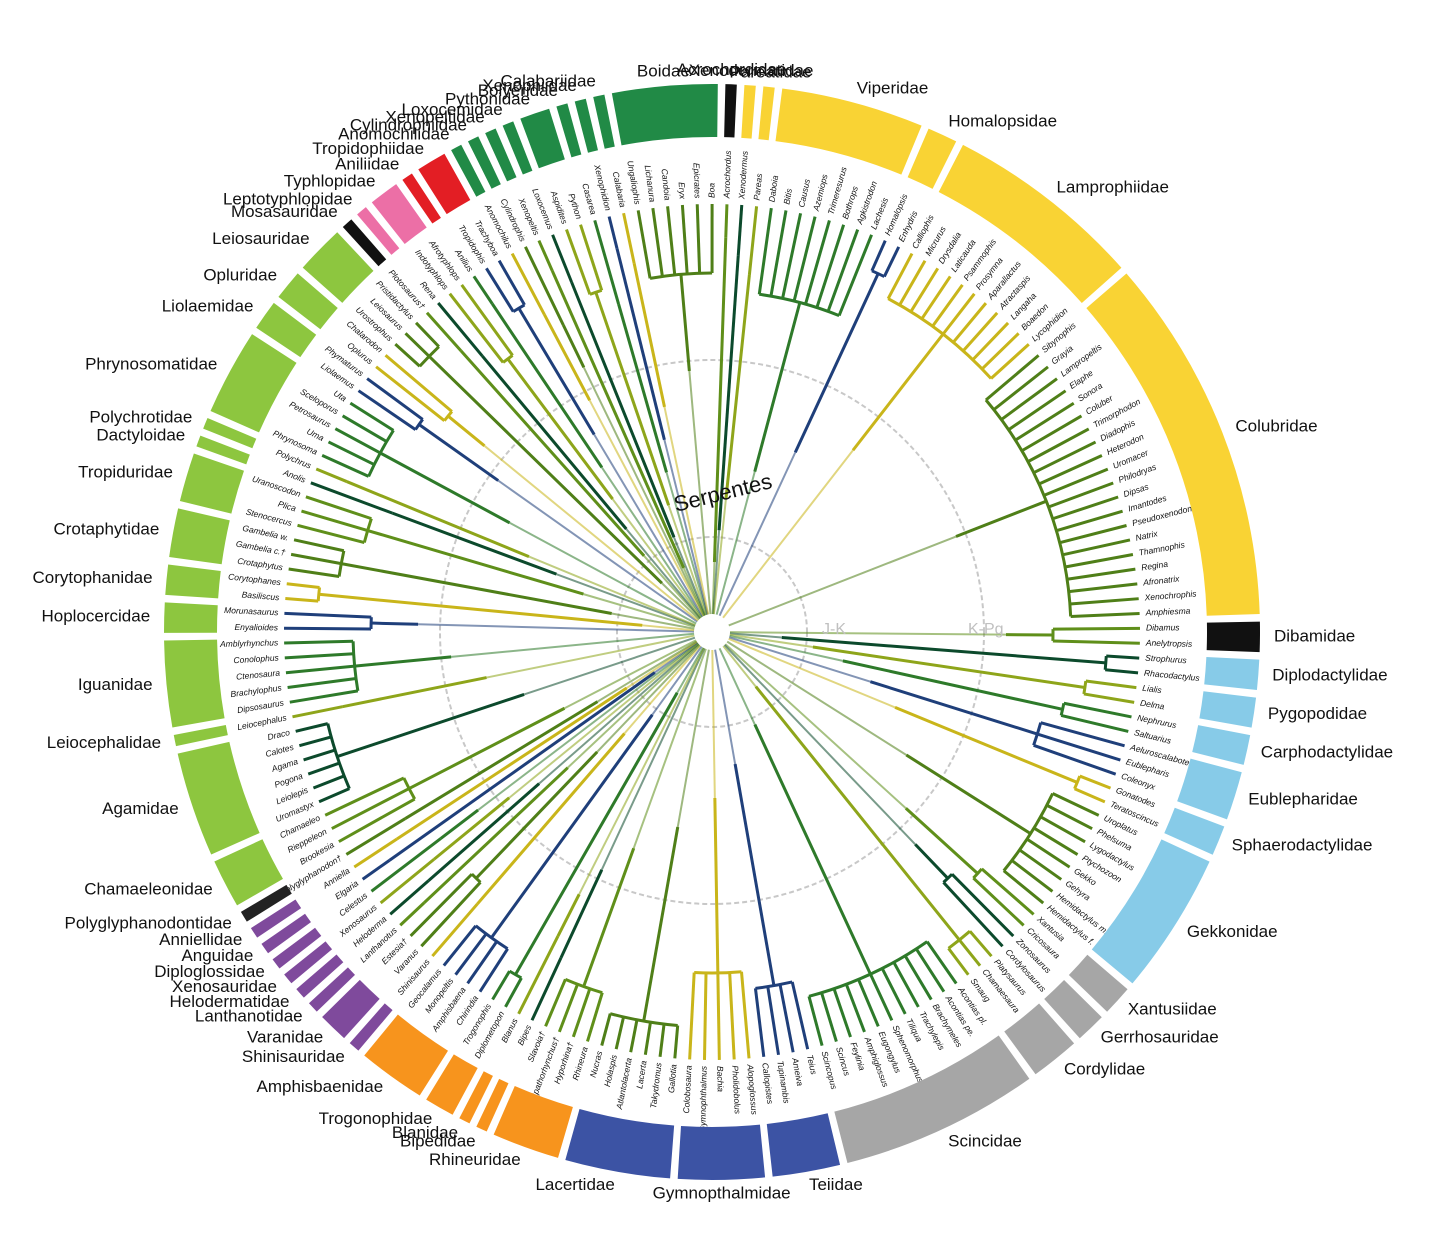 The width and height of the screenshot is (1440, 1240). Describe the element at coordinates (217, 955) in the screenshot. I see `family-label: Anguidae` at that location.